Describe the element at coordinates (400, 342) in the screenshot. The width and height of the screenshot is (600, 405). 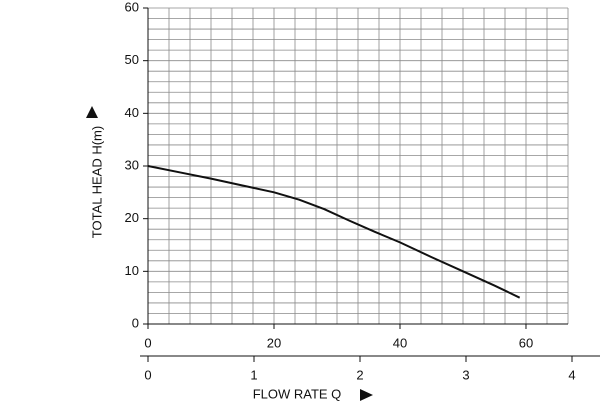
I see `x-tick-label: 40` at that location.